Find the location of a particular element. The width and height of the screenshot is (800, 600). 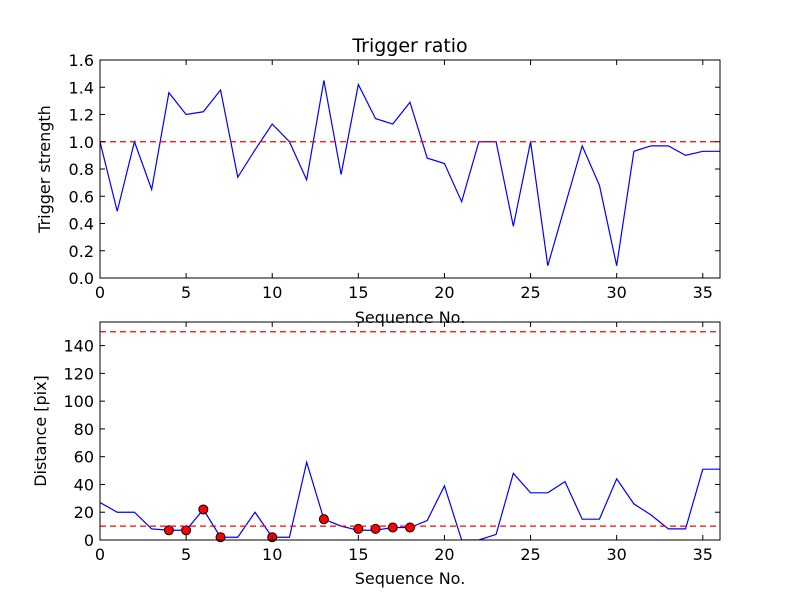

y-tick-label: 0.4 is located at coordinates (81, 224).